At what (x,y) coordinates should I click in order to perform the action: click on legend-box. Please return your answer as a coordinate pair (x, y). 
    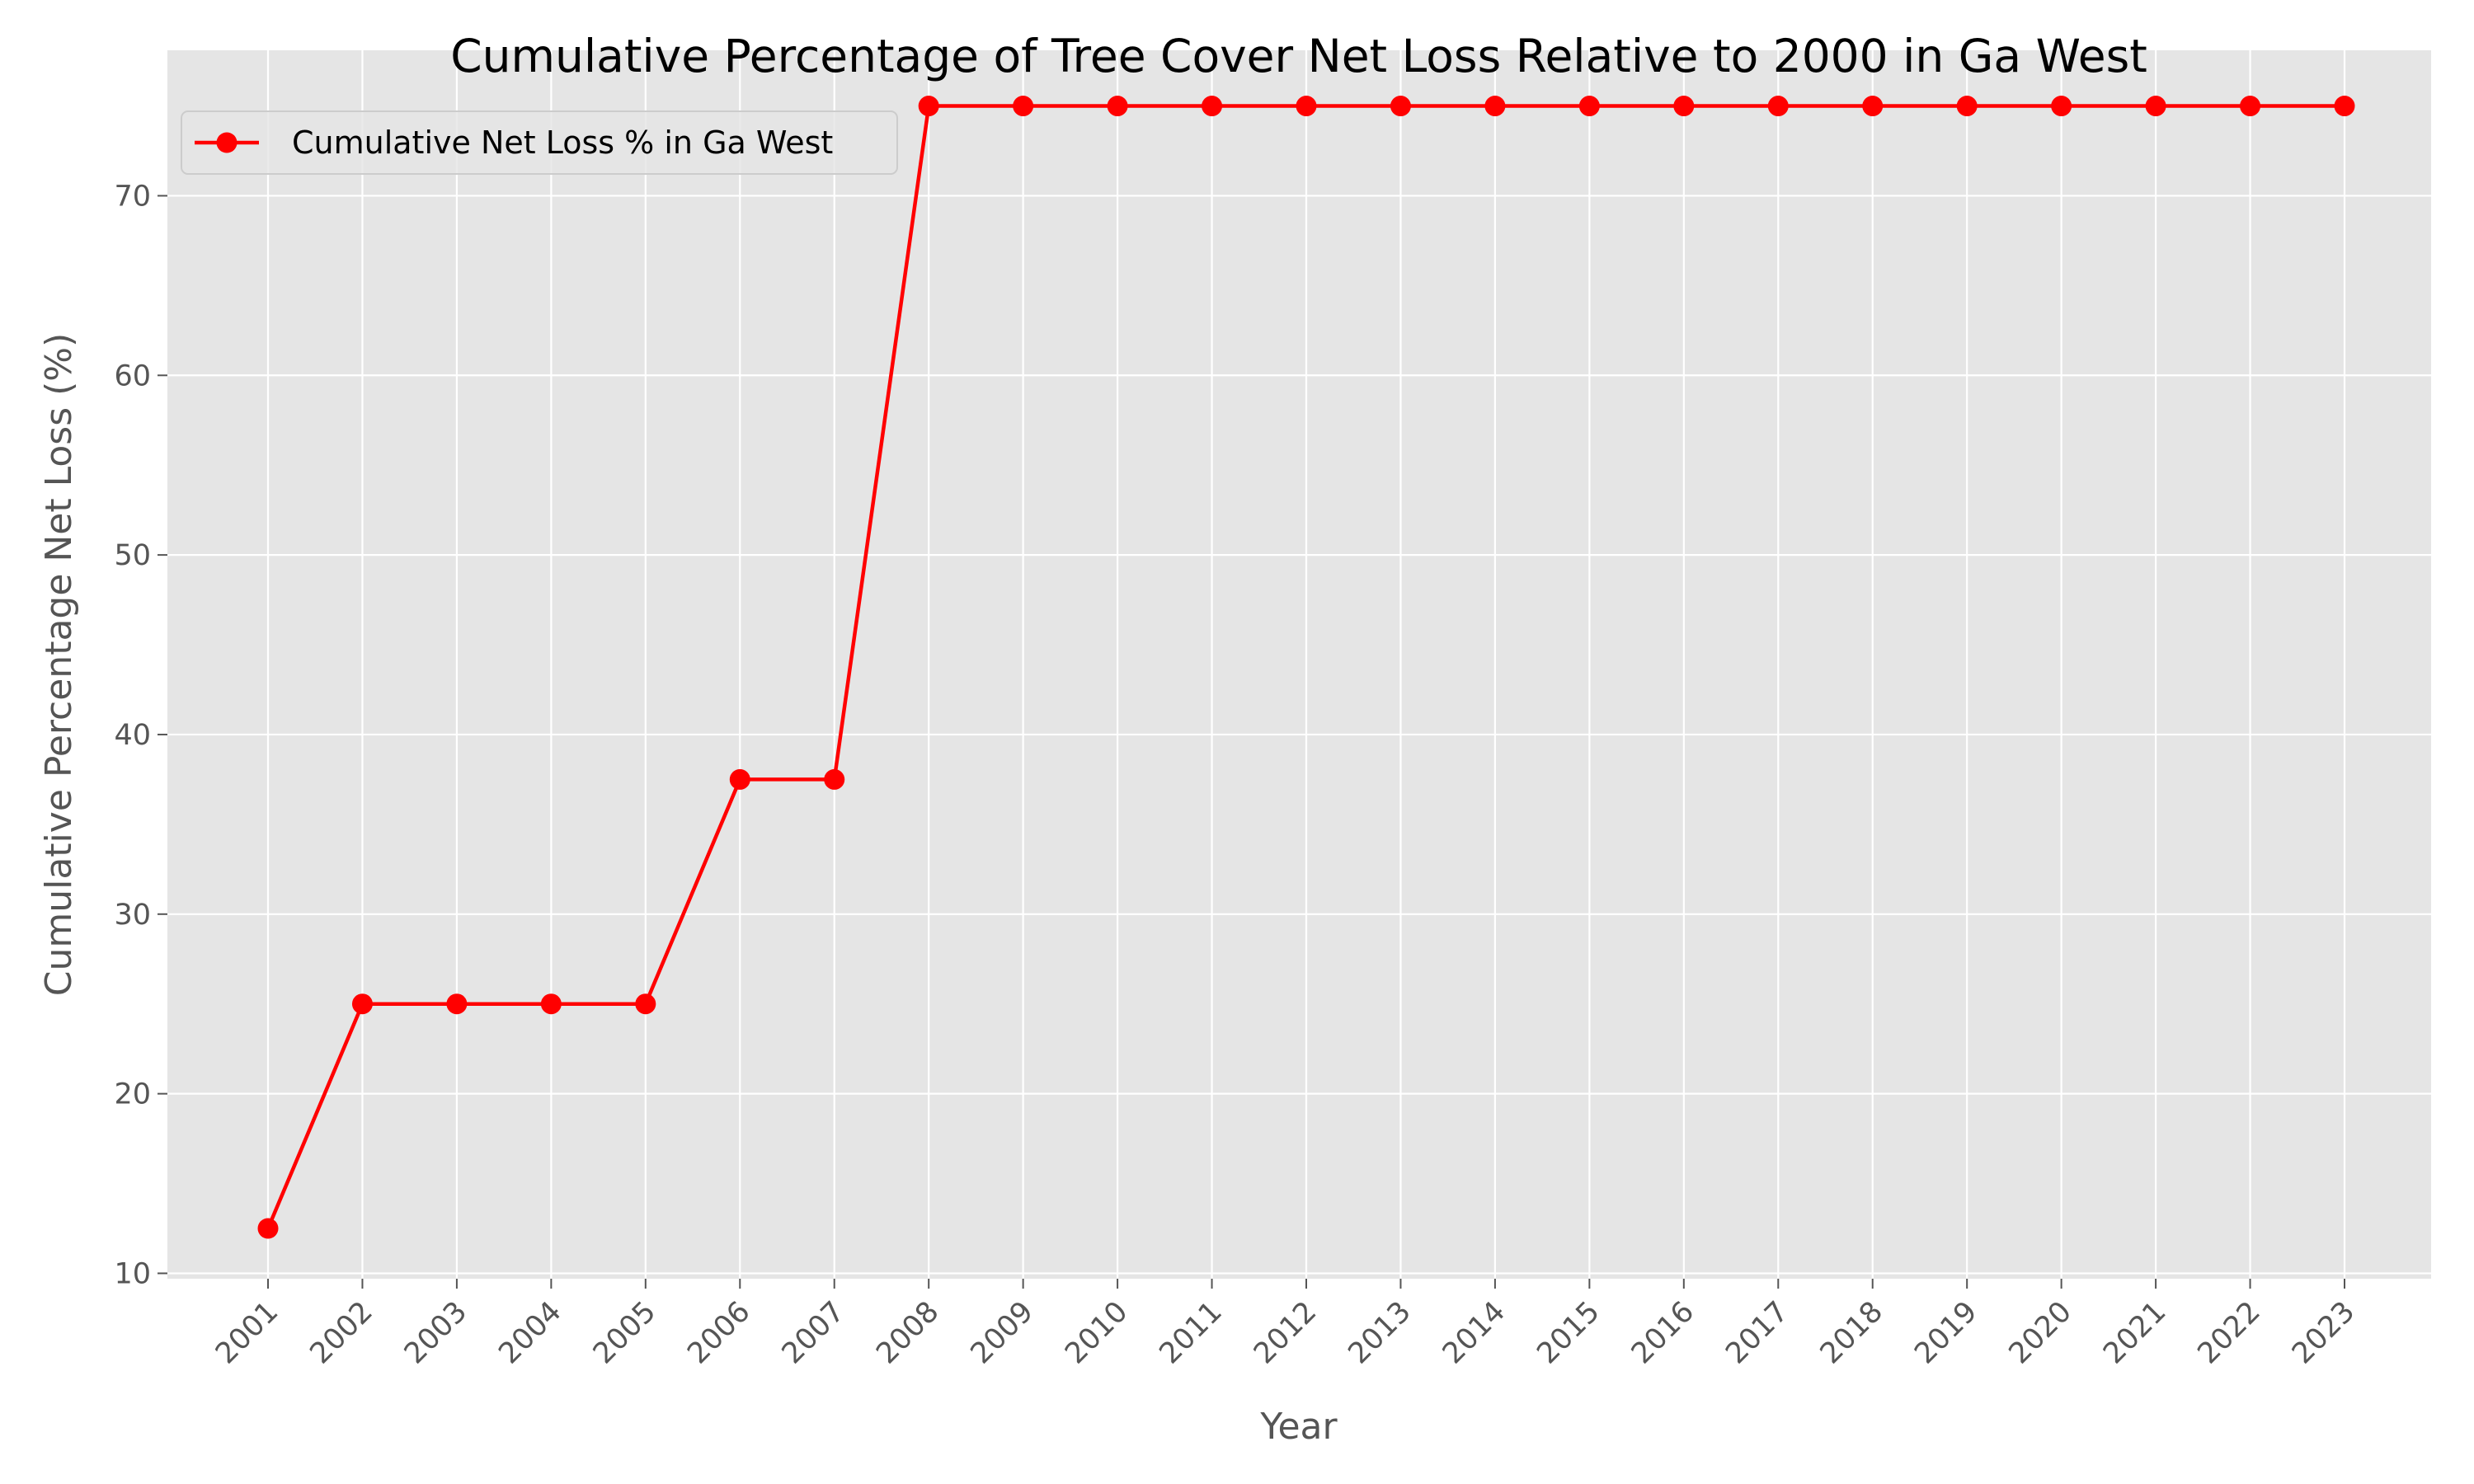
    Looking at the image, I should click on (539, 142).